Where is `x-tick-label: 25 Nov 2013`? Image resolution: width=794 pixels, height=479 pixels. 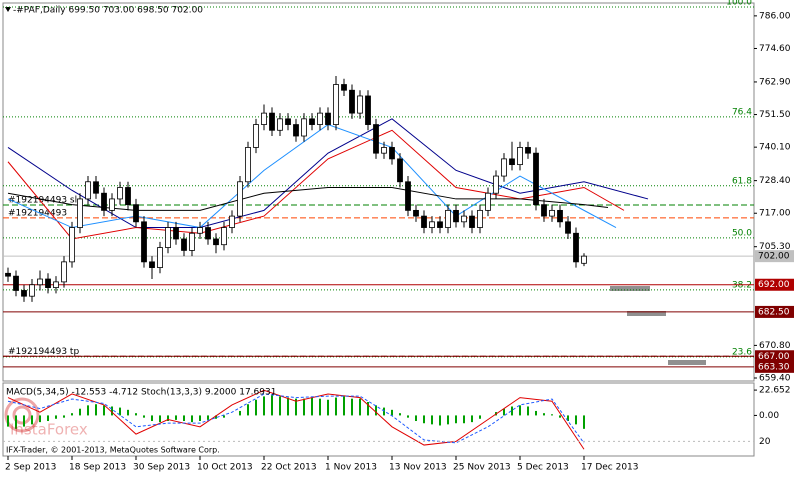 x-tick-label: 25 Nov 2013 is located at coordinates (482, 468).